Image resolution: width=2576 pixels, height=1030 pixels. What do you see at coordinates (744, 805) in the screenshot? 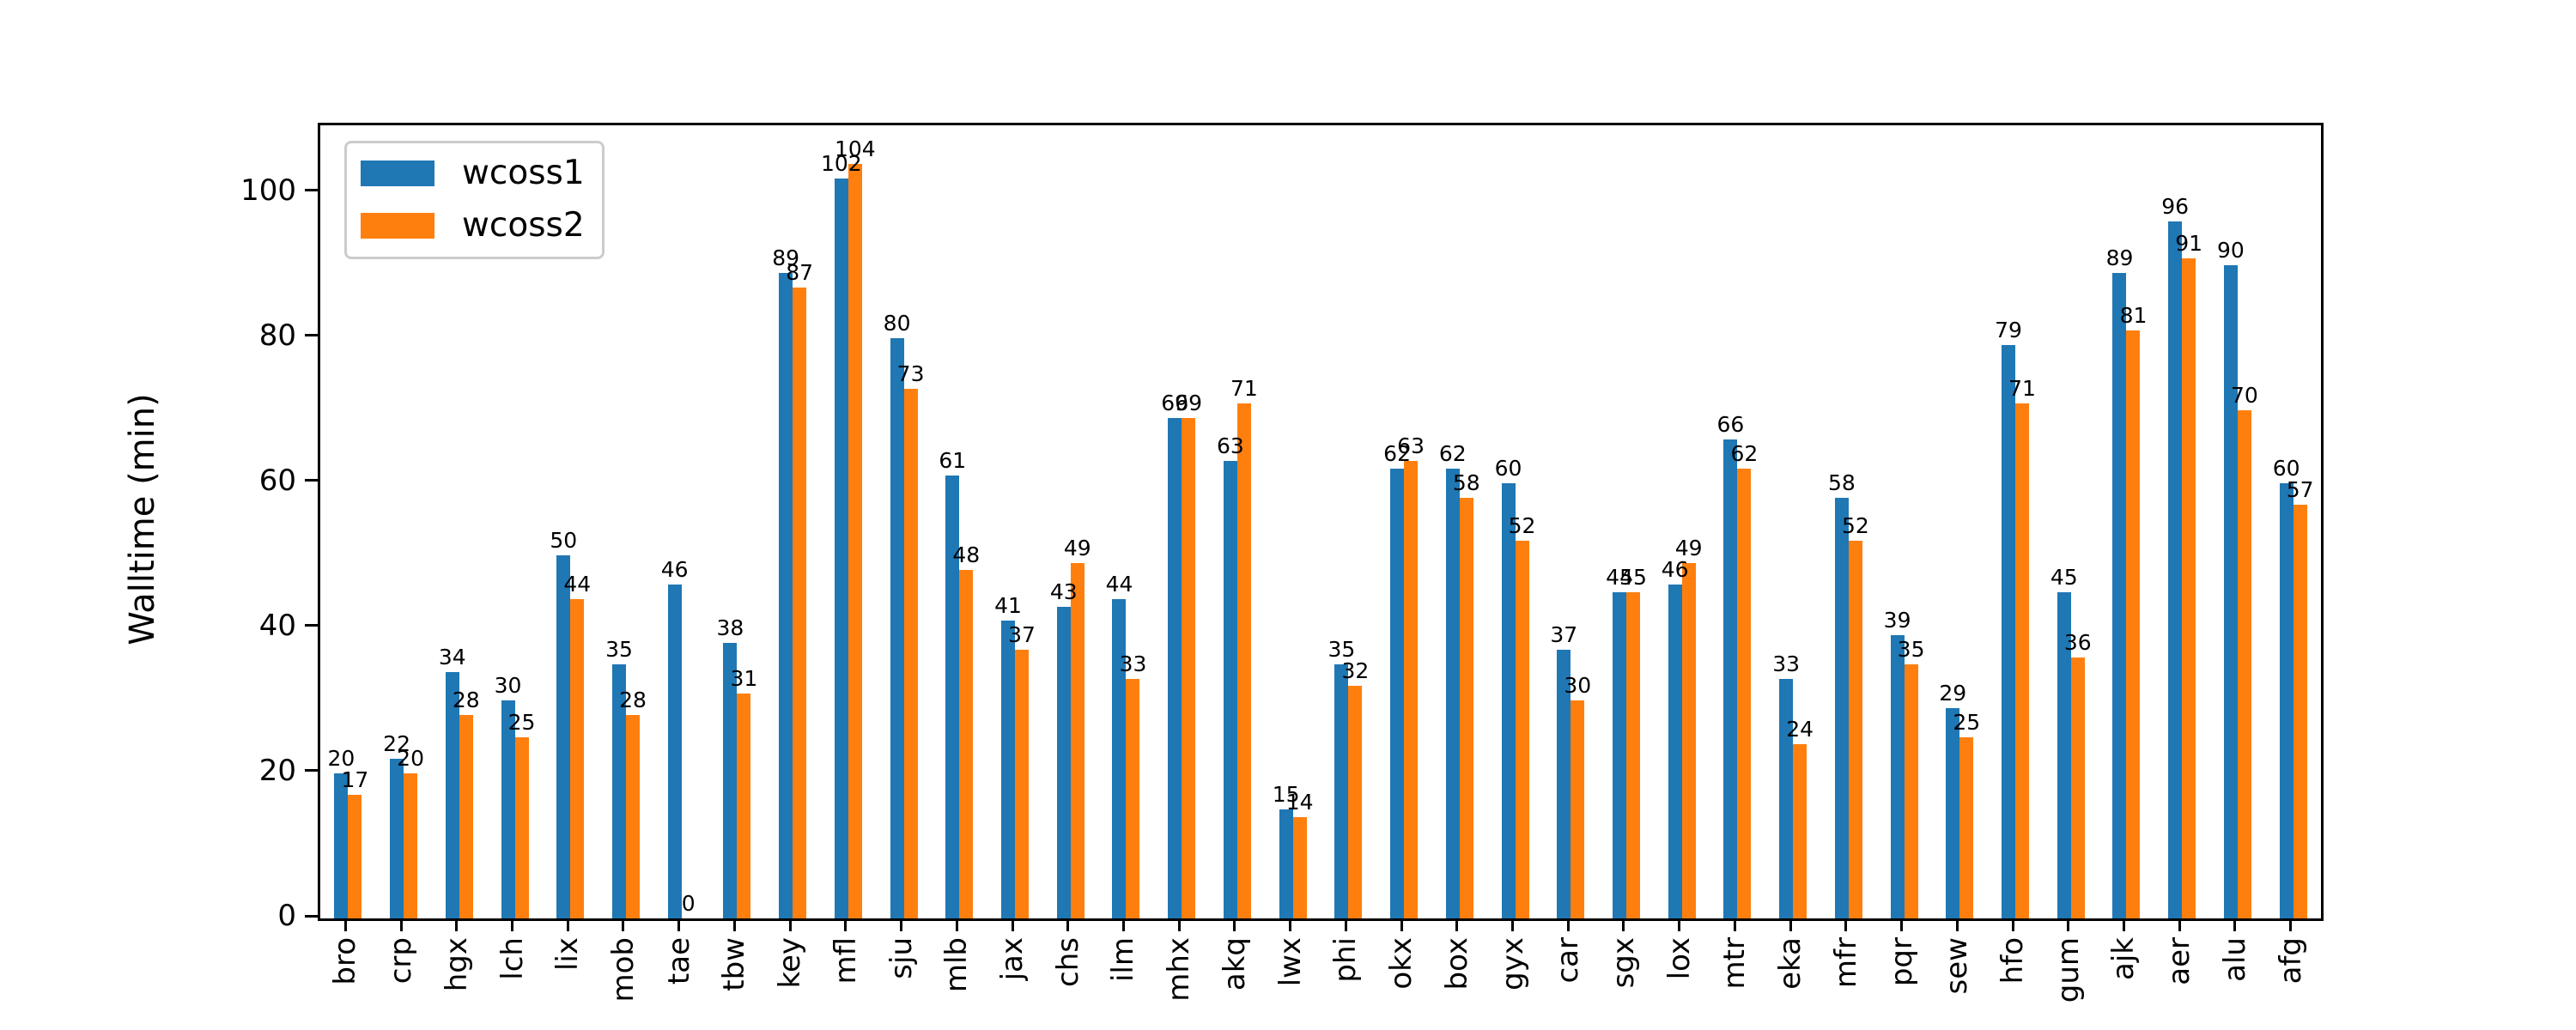
I see `bar-wcoss2-tbw` at bounding box center [744, 805].